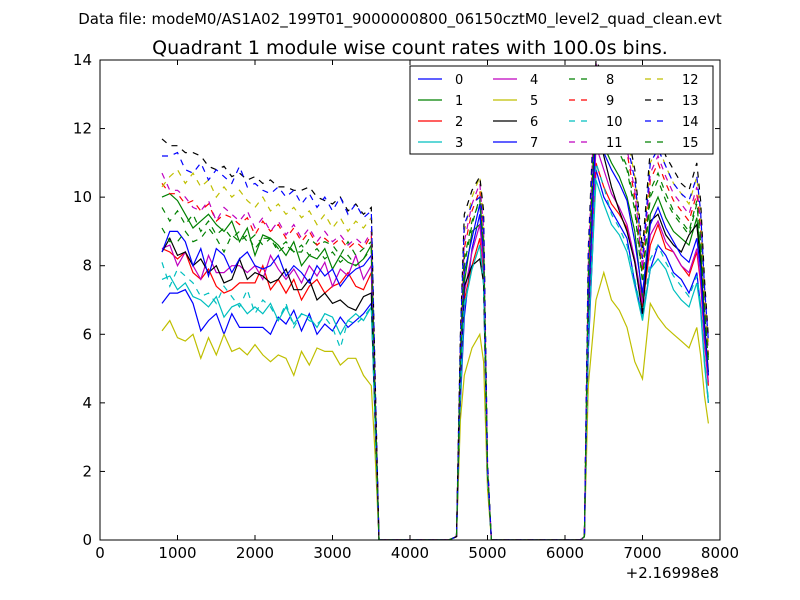 The height and width of the screenshot is (600, 800). I want to click on legend-label-5: 5, so click(534, 101).